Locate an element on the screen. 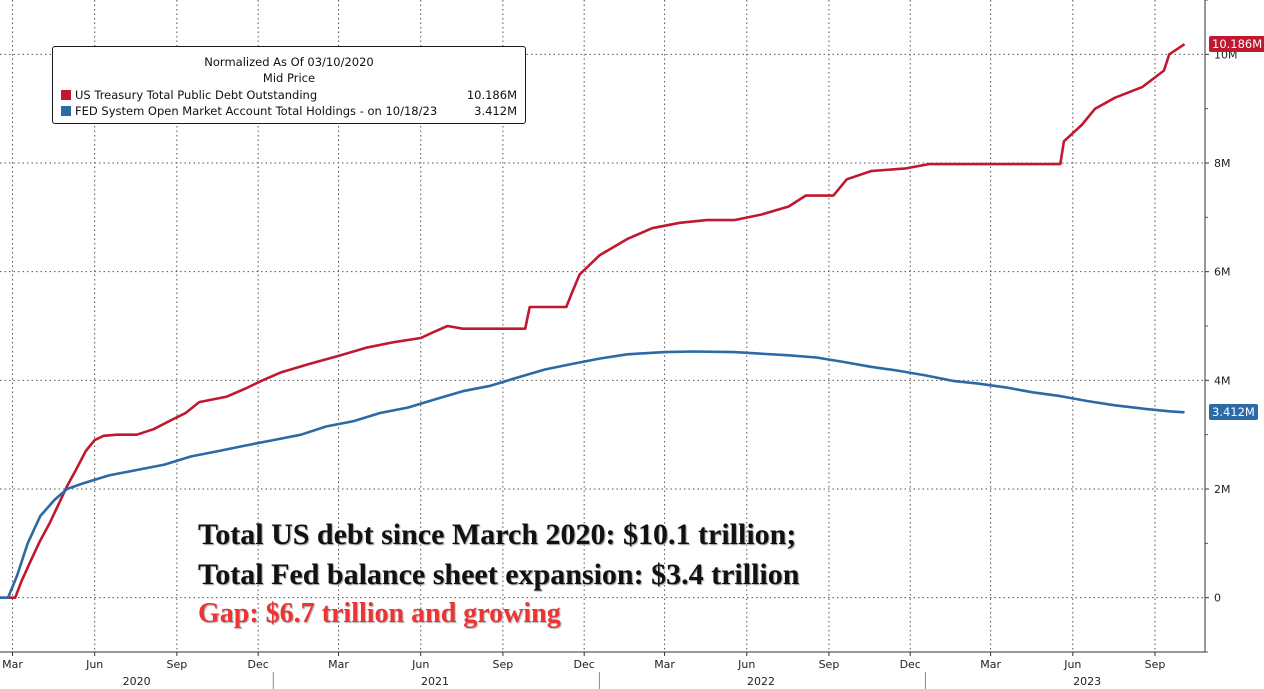  y-tick-label: 4M is located at coordinates (1222, 380).